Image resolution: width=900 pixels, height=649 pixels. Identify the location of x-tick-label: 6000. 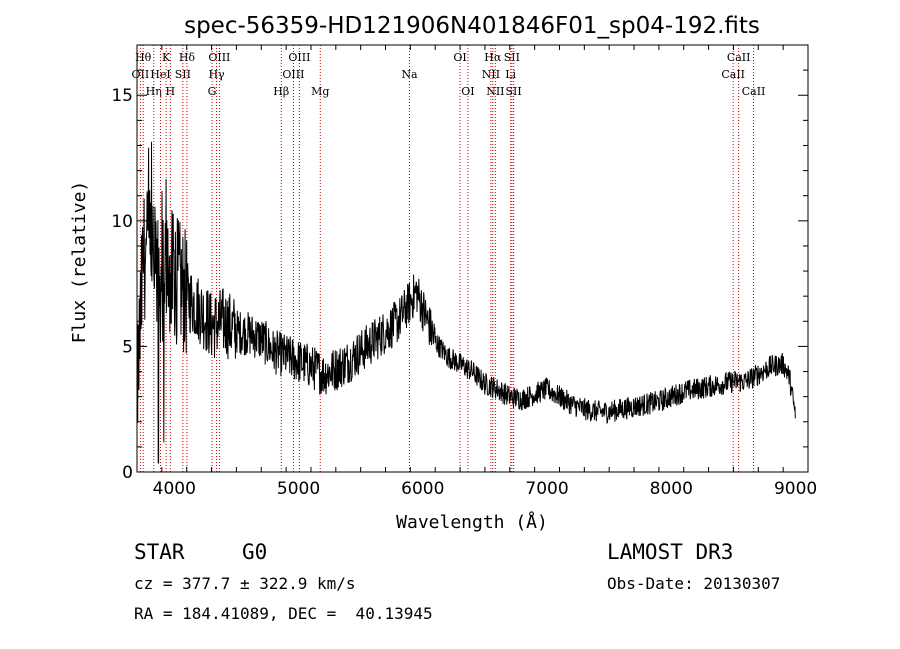
(422, 489).